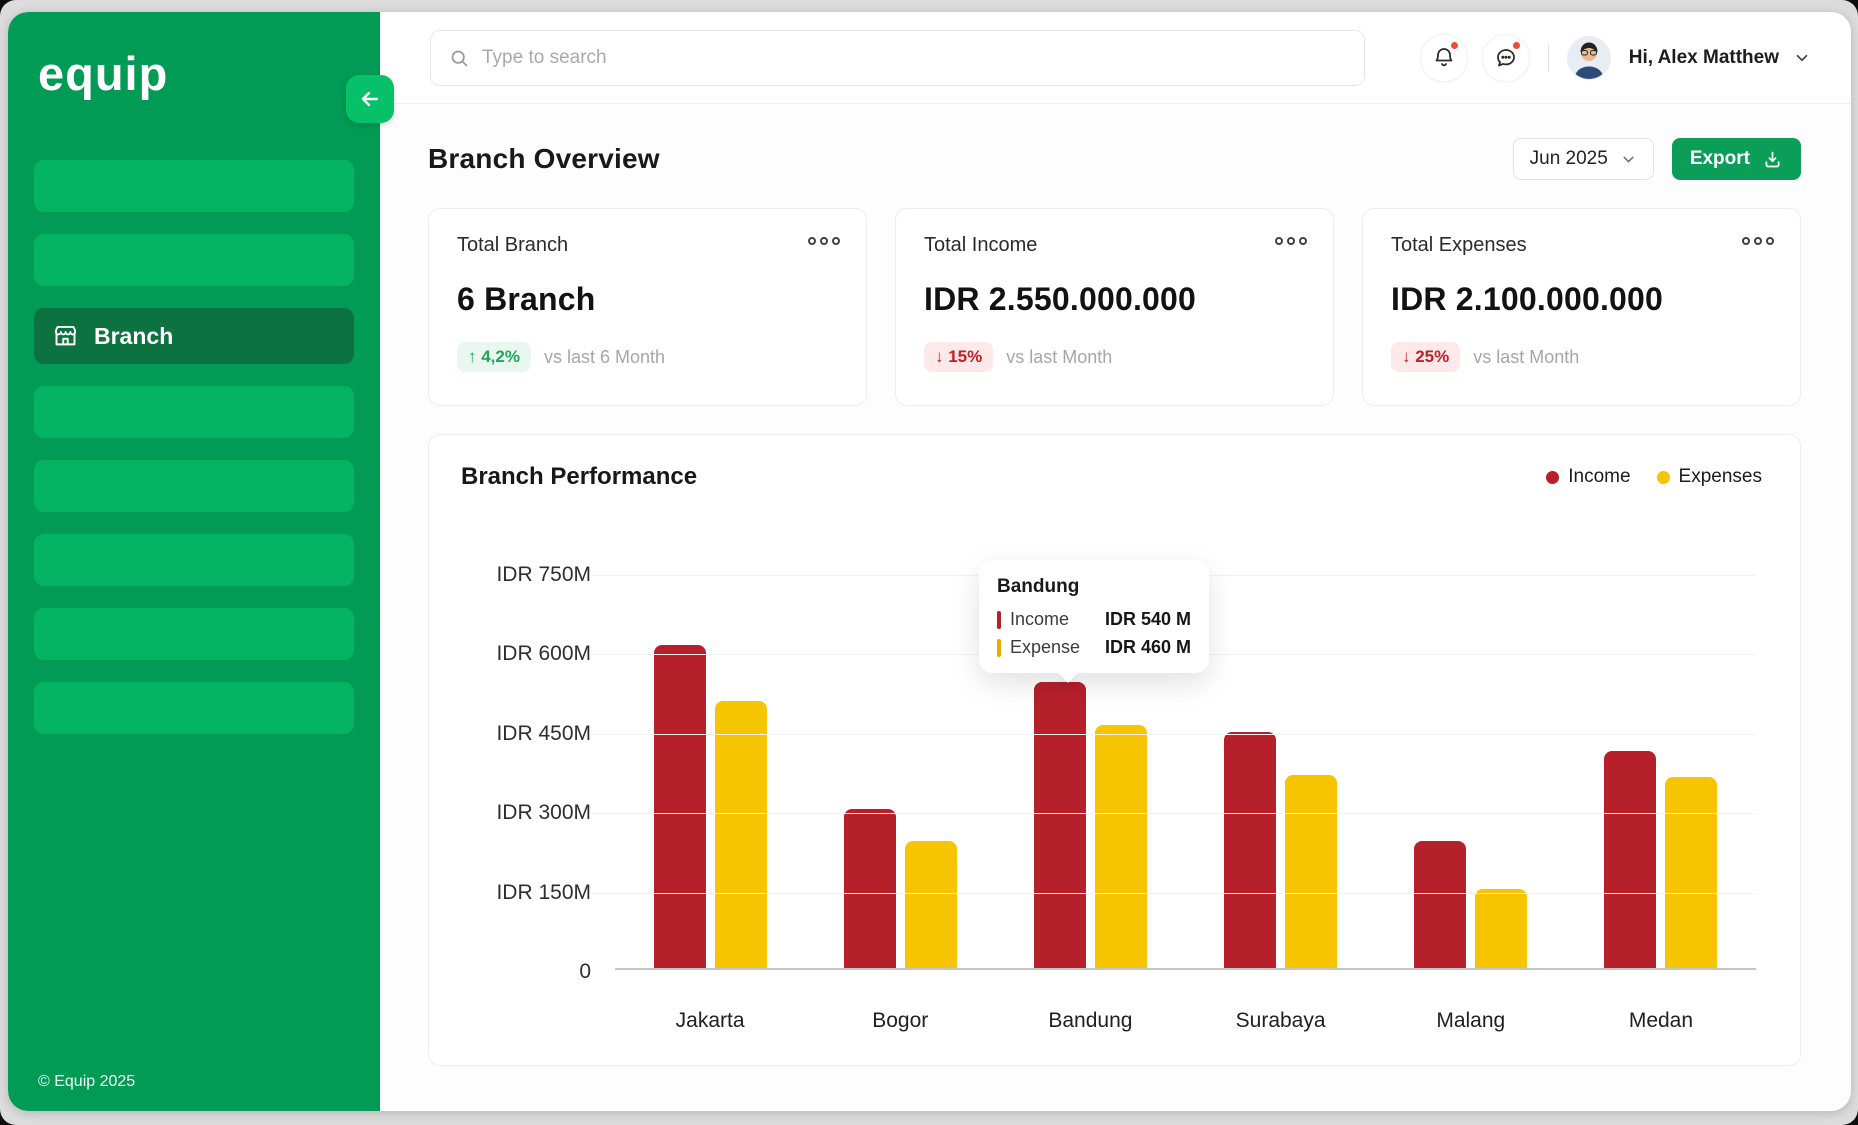 This screenshot has width=1858, height=1125. I want to click on legend-item-income: Income, so click(1588, 477).